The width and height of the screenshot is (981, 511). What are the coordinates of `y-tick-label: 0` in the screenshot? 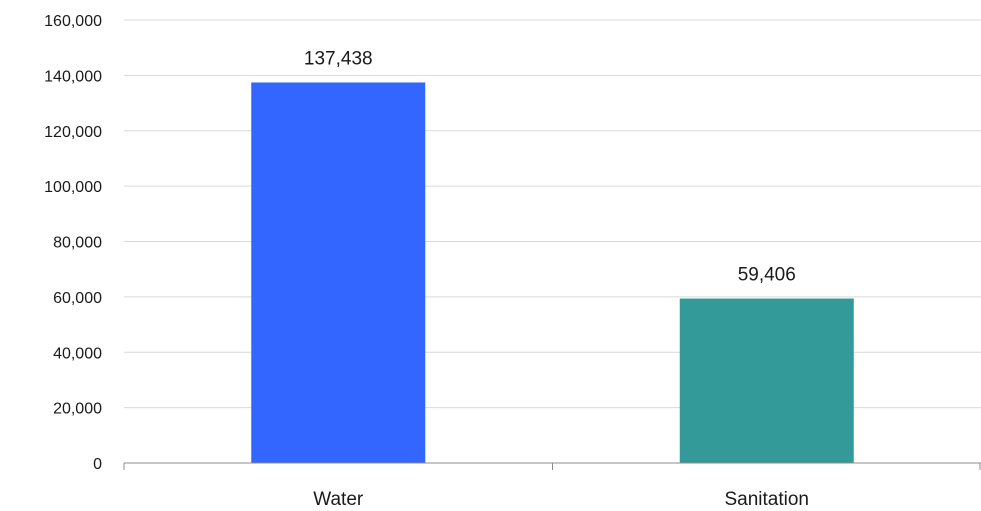 It's located at (97, 464).